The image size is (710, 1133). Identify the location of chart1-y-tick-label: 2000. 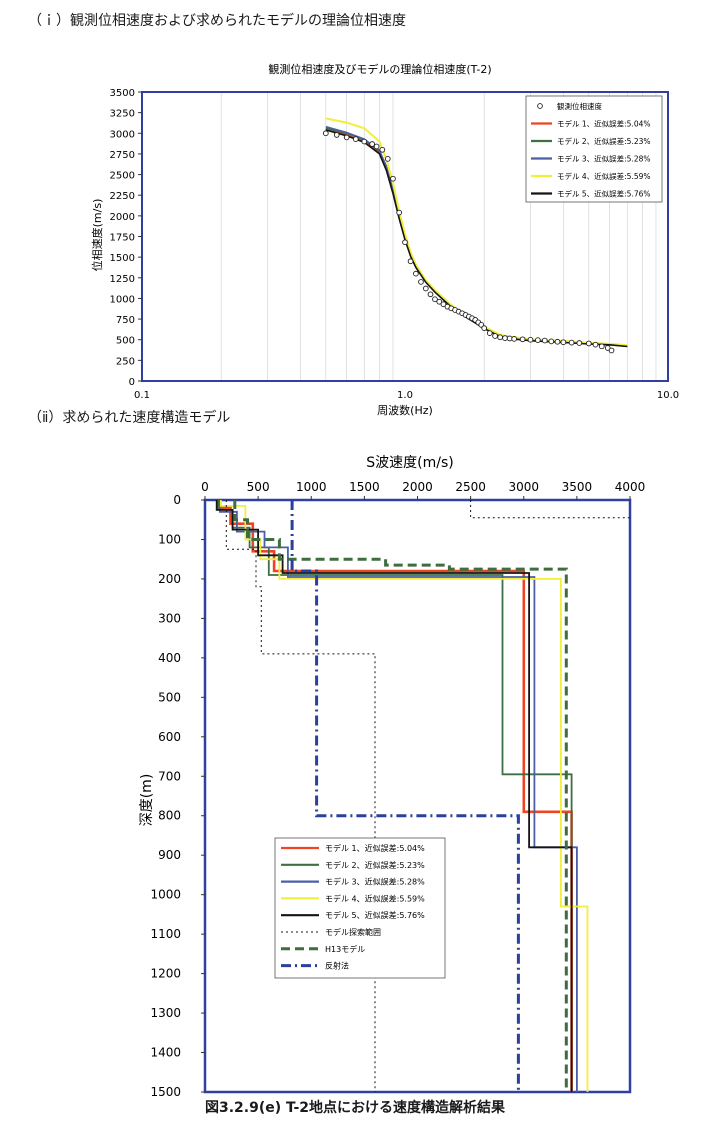
(122, 217).